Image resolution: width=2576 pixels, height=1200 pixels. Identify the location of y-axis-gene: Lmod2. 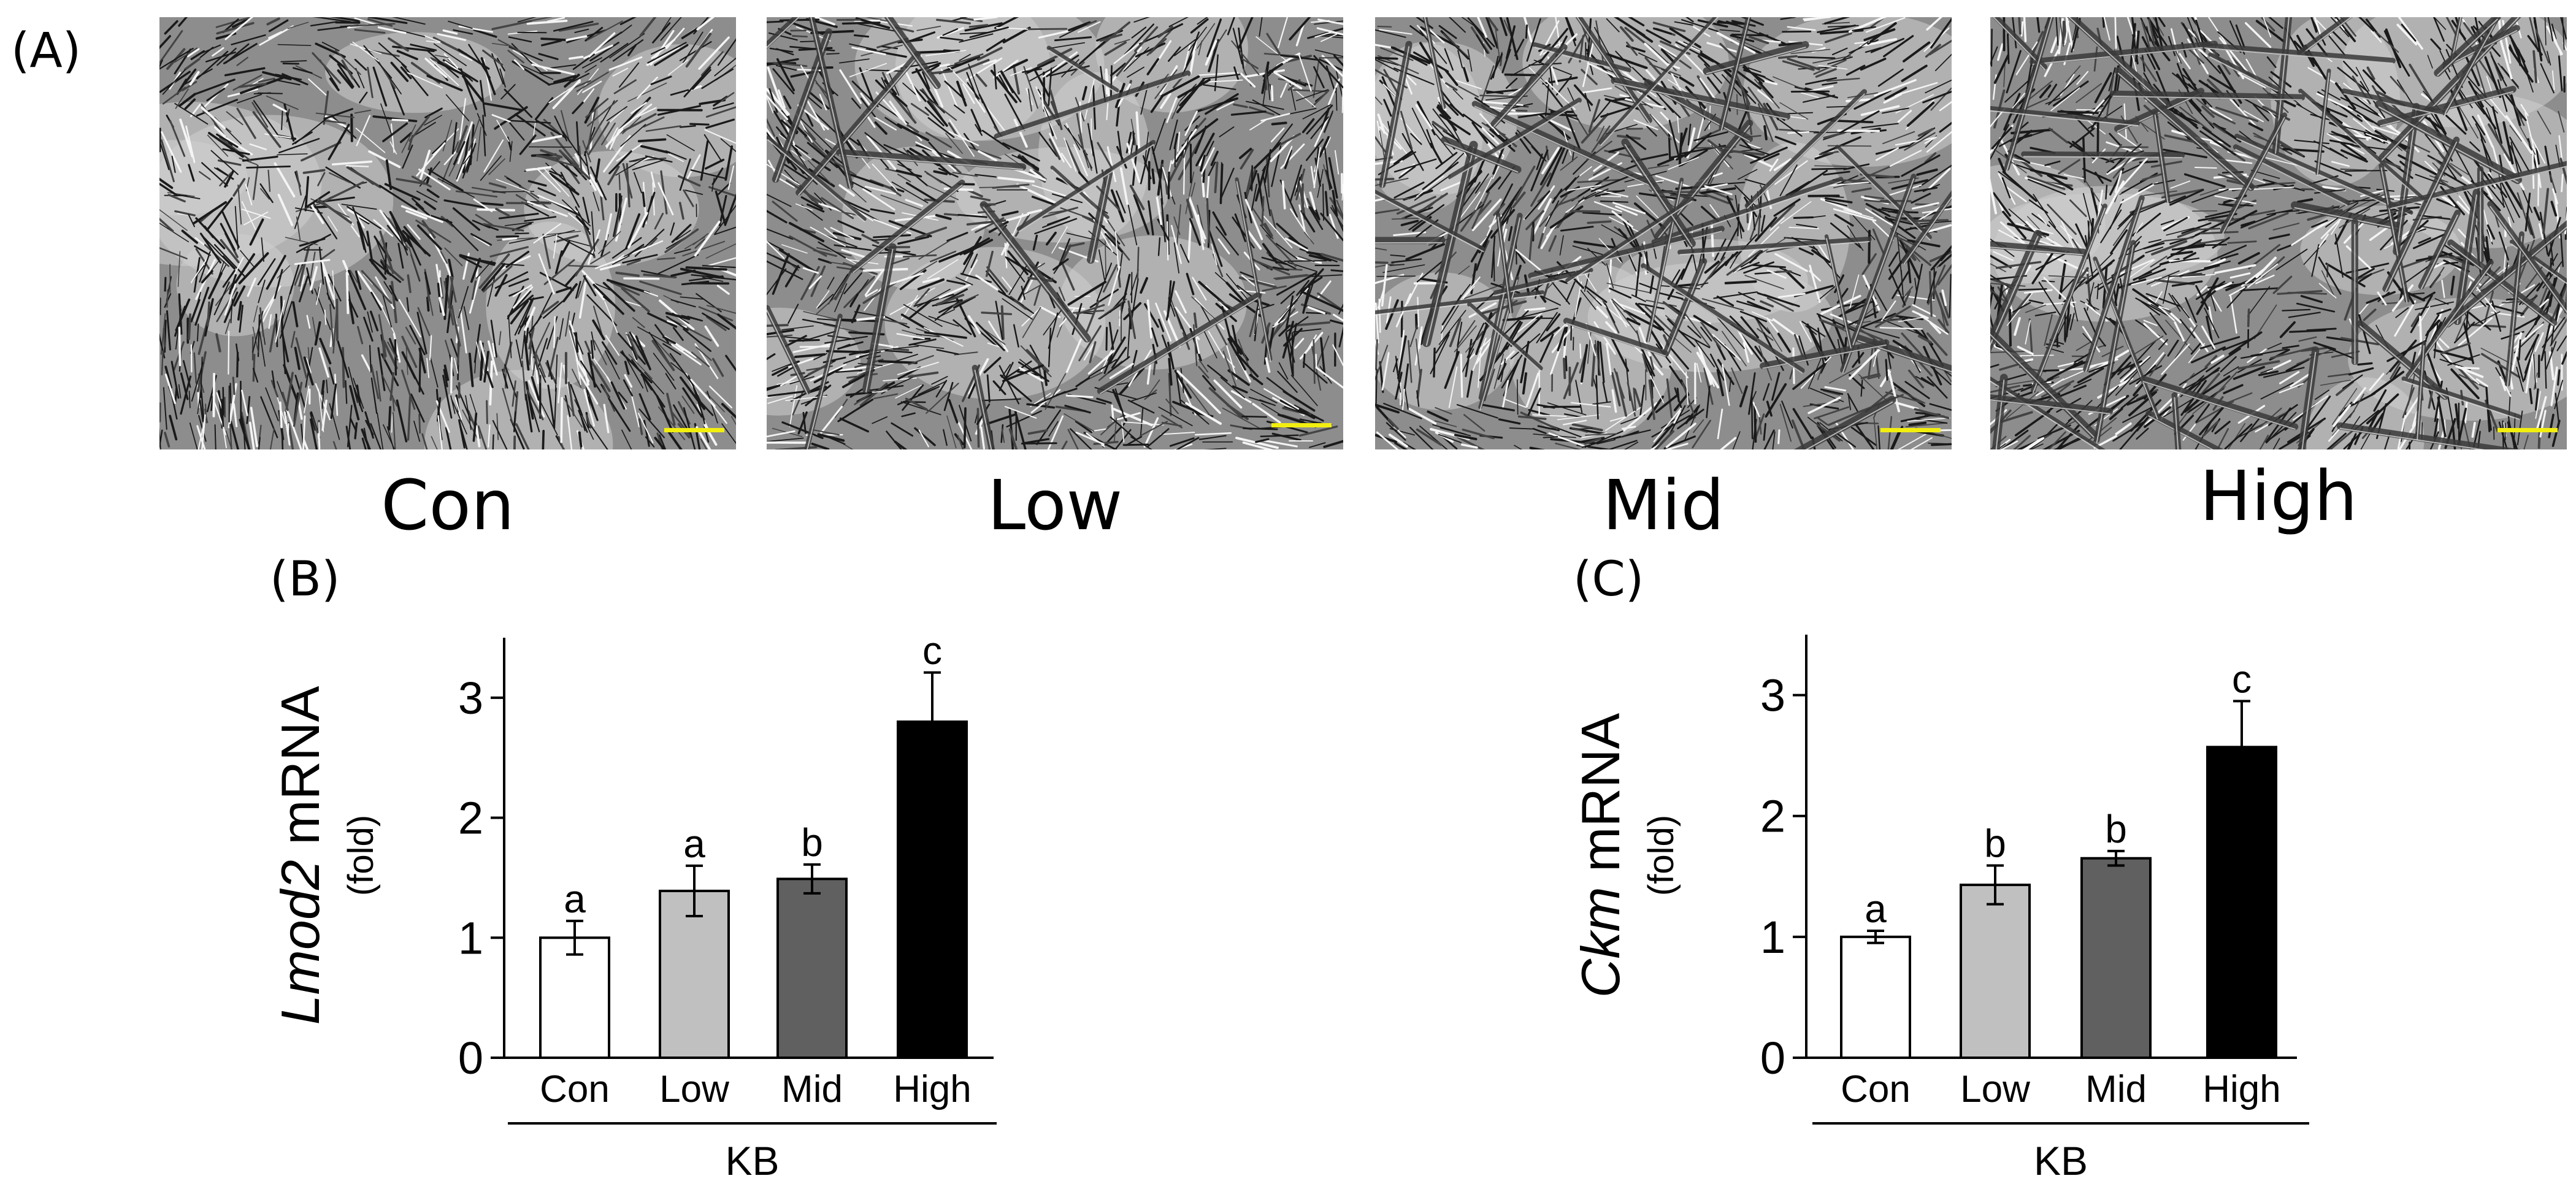
(300, 942).